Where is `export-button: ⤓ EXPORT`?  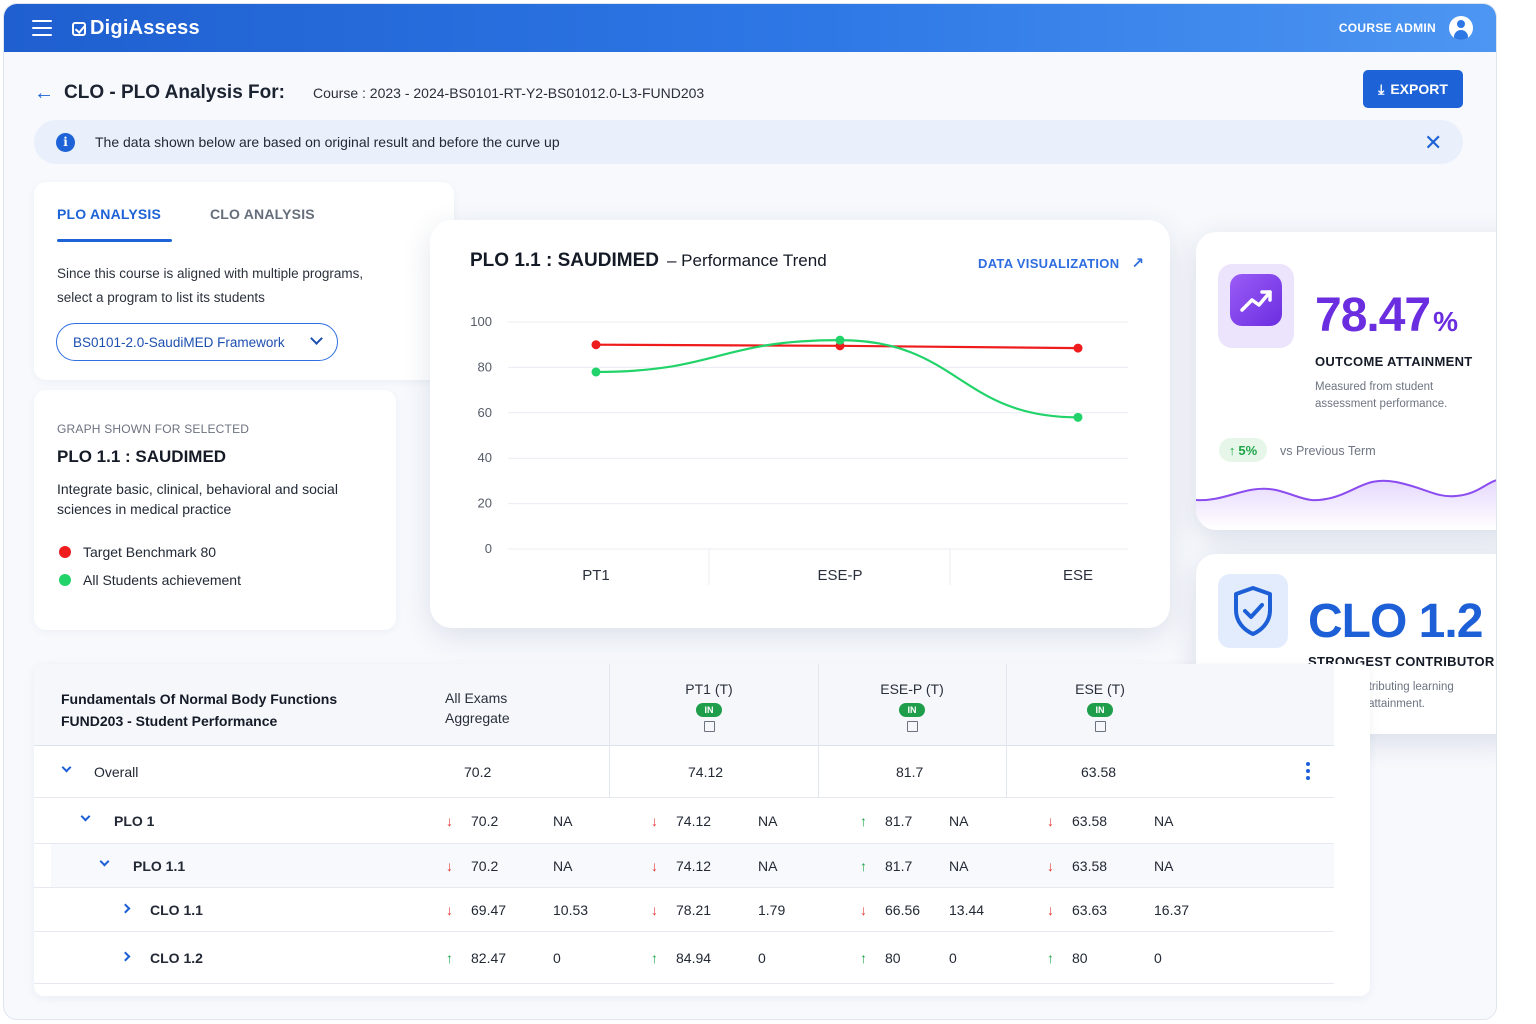 export-button: ⤓ EXPORT is located at coordinates (1413, 89).